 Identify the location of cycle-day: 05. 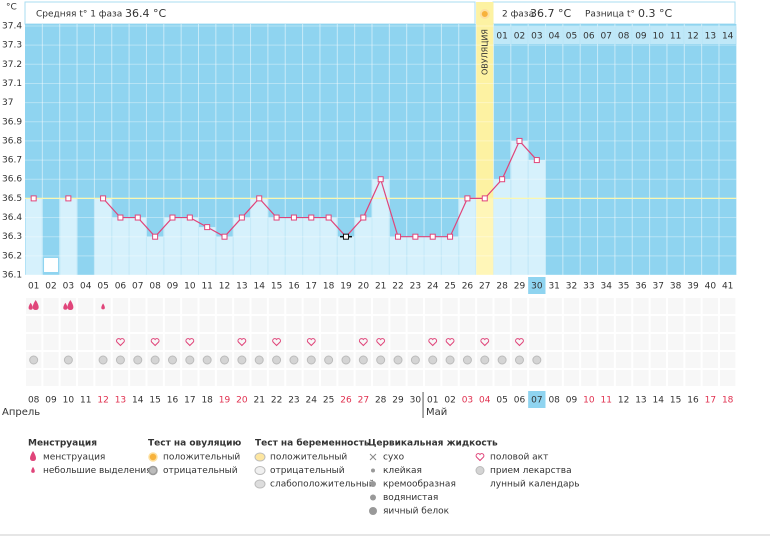
(102, 287).